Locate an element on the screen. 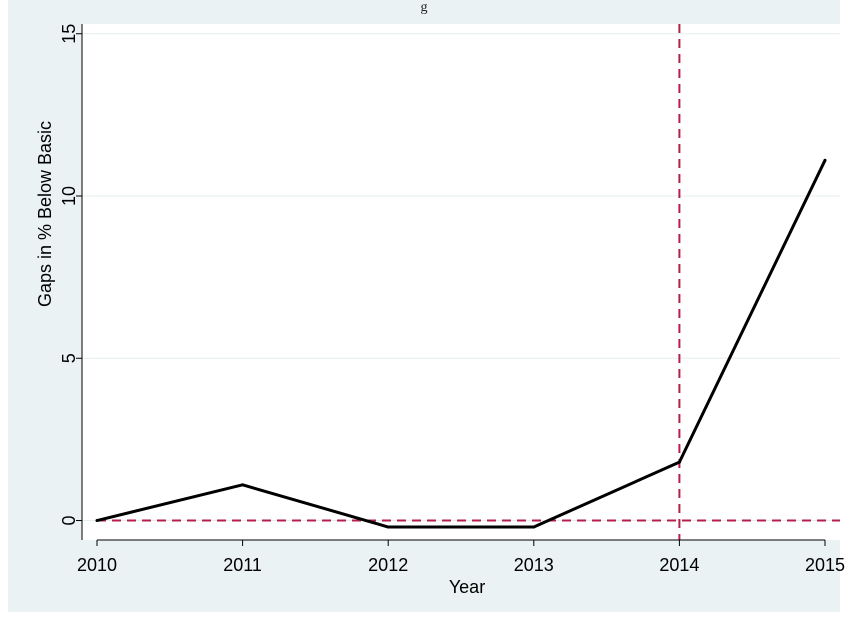  x-tick-label: 2011 is located at coordinates (242, 565).